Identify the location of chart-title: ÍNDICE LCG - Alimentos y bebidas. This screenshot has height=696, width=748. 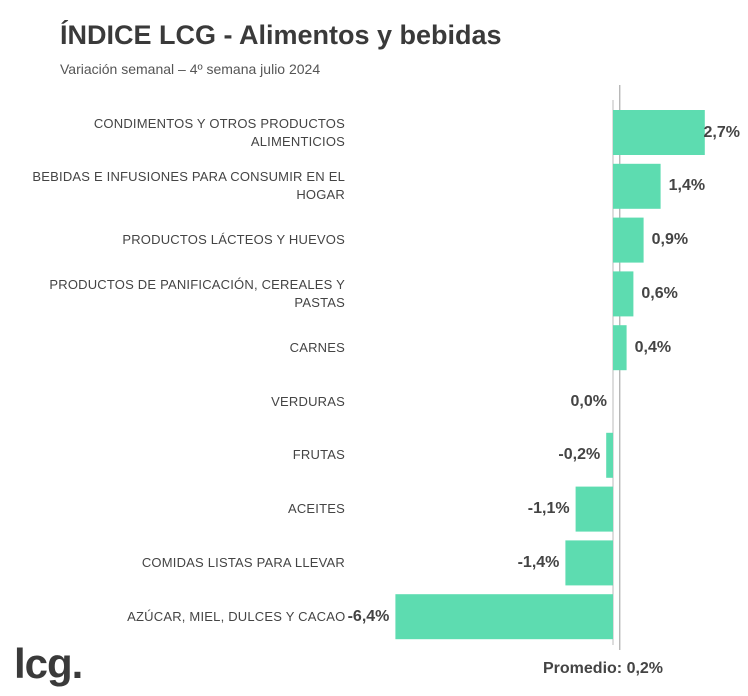
(281, 35).